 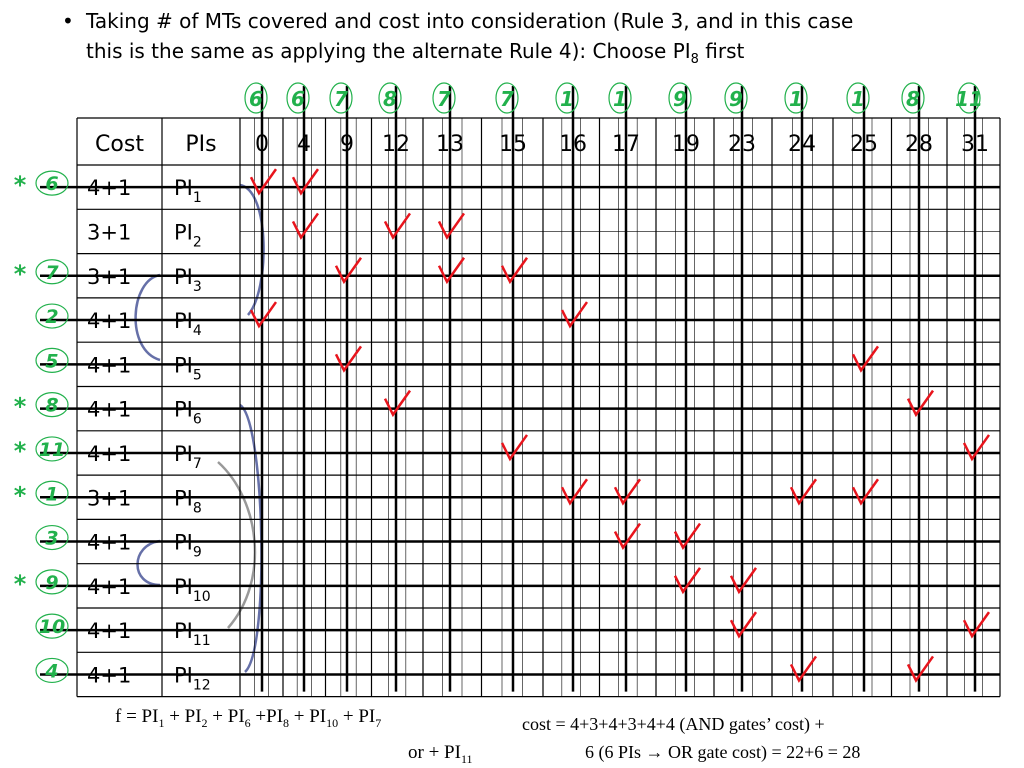 I want to click on text: first, so click(x=722, y=51).